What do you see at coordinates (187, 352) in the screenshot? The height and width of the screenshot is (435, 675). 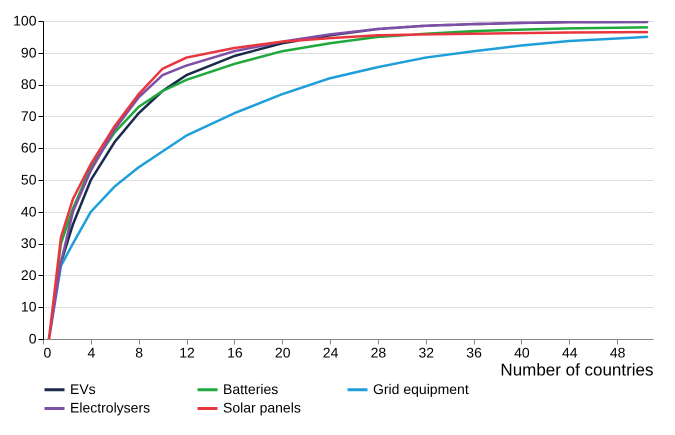 I see `x-tick-label: 12` at bounding box center [187, 352].